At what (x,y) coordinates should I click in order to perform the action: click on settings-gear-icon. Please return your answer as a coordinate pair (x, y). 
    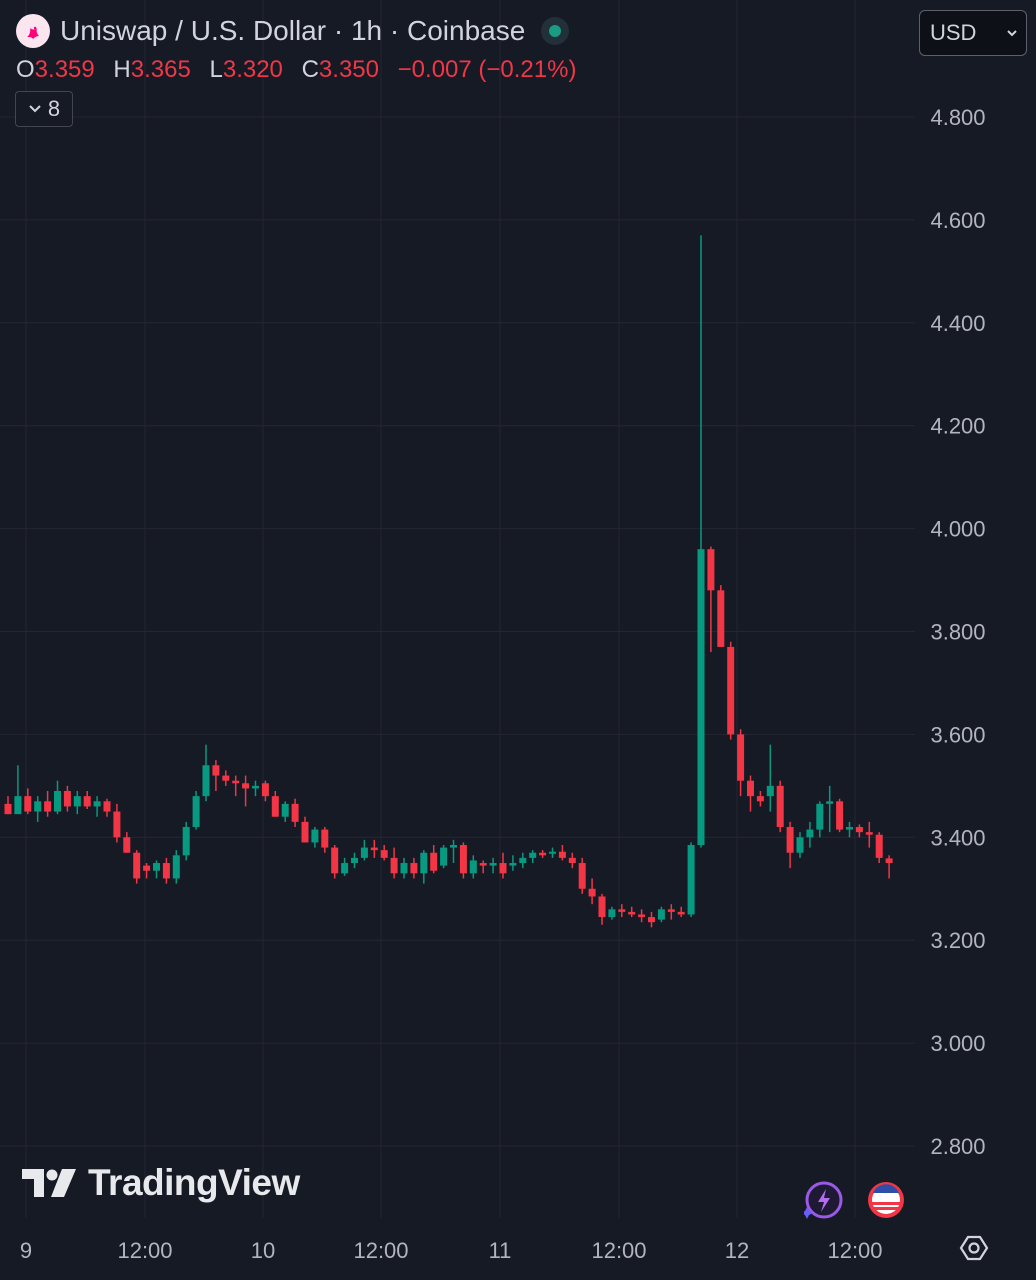
    Looking at the image, I should click on (974, 1248).